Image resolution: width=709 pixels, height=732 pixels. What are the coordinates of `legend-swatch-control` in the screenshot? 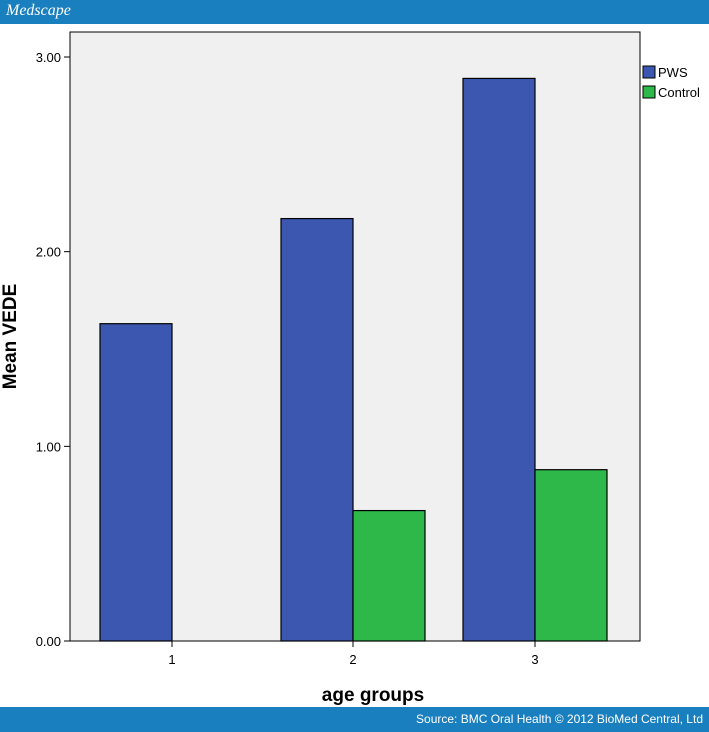 It's located at (649, 92).